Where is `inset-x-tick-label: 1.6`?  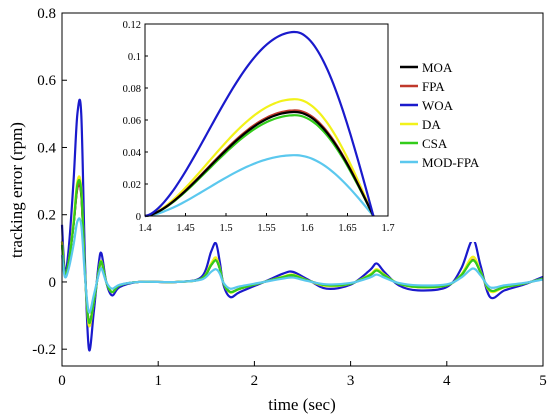 inset-x-tick-label: 1.6 is located at coordinates (306, 228).